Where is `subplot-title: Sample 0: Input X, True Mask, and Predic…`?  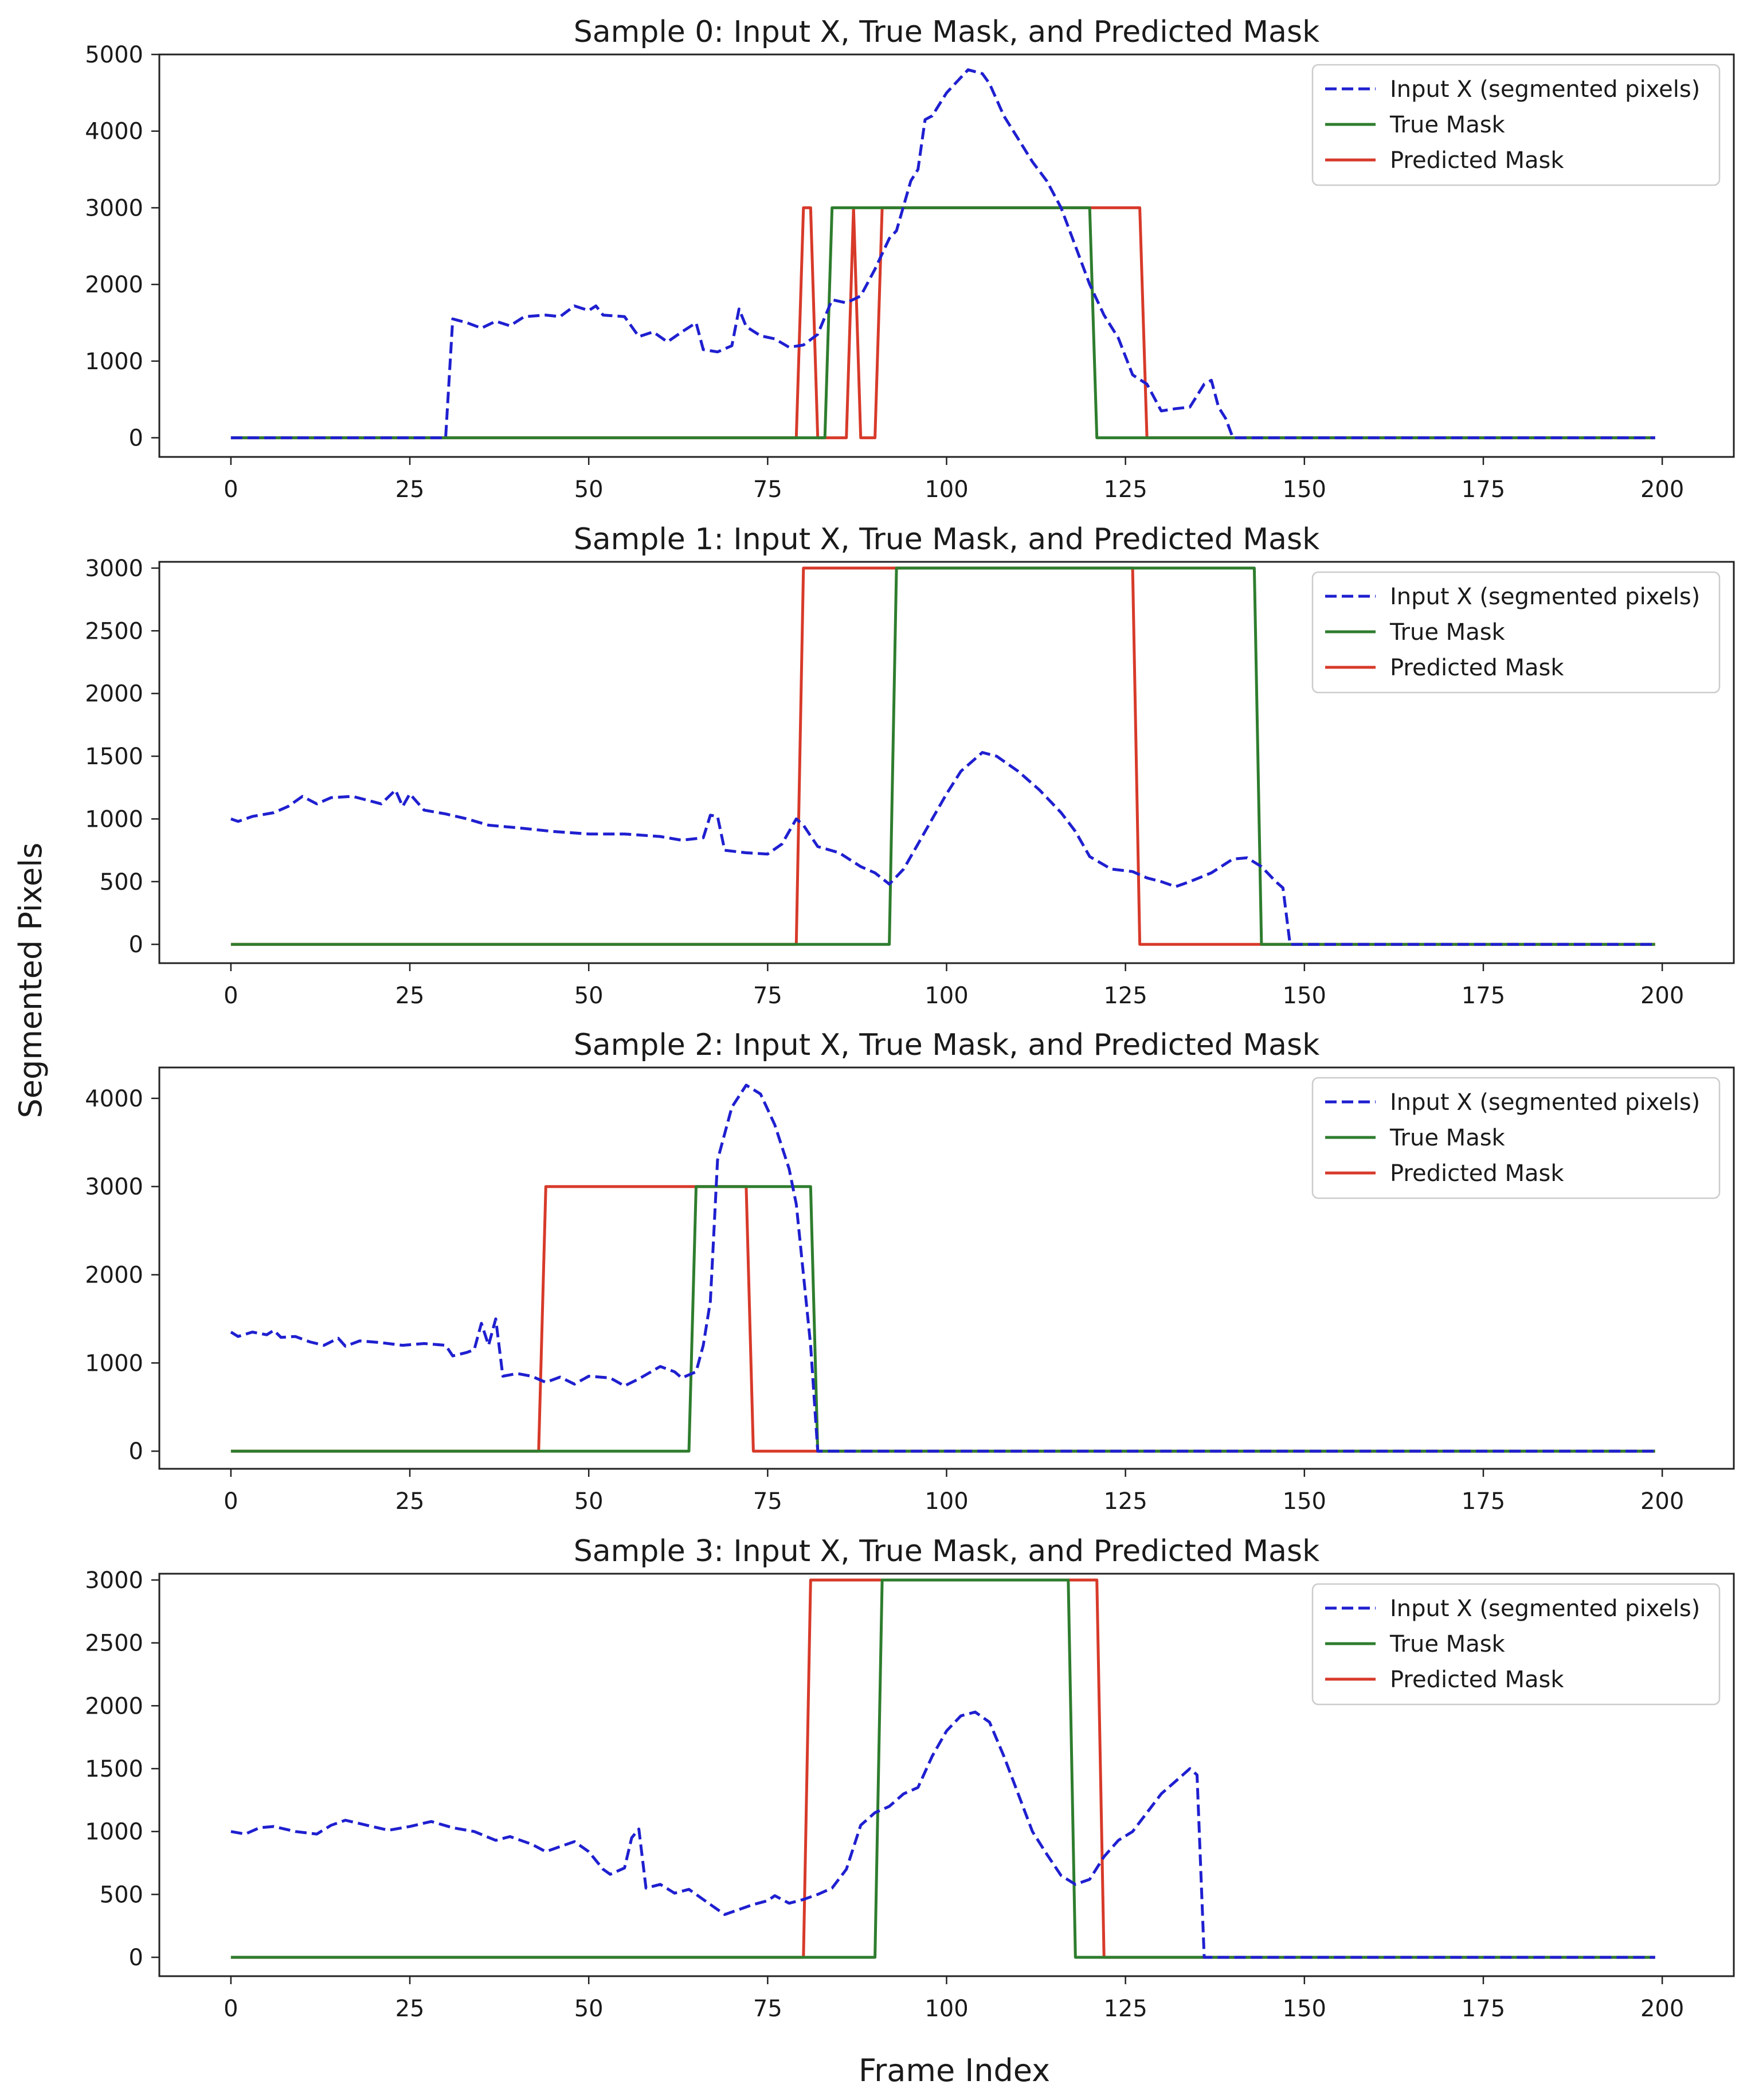
subplot-title: Sample 0: Input X, True Mask, and Predic… is located at coordinates (946, 32).